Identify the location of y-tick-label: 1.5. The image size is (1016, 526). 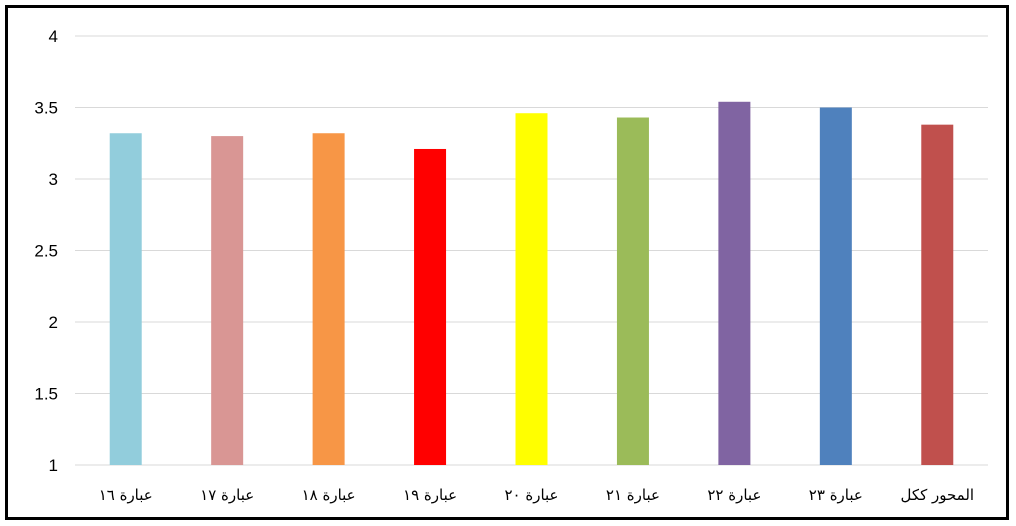
(46, 394).